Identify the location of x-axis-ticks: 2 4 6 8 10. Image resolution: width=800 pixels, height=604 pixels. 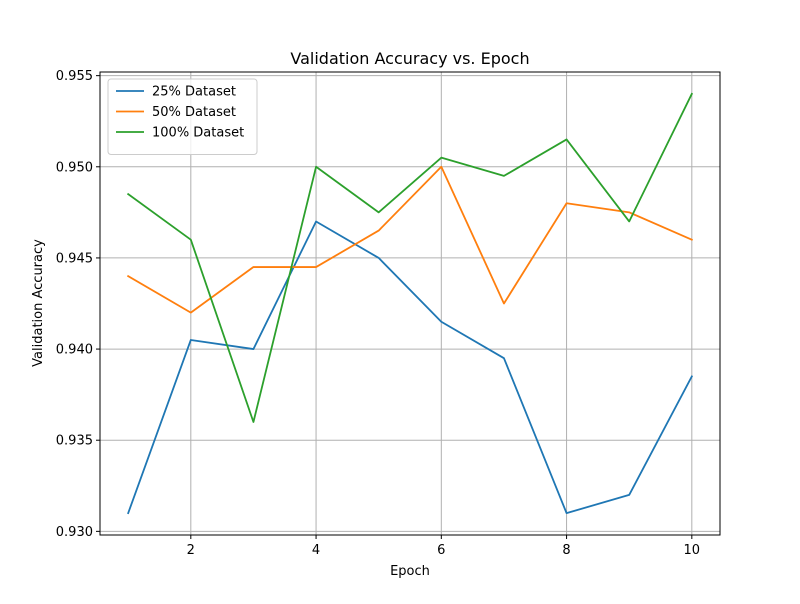
(443, 546).